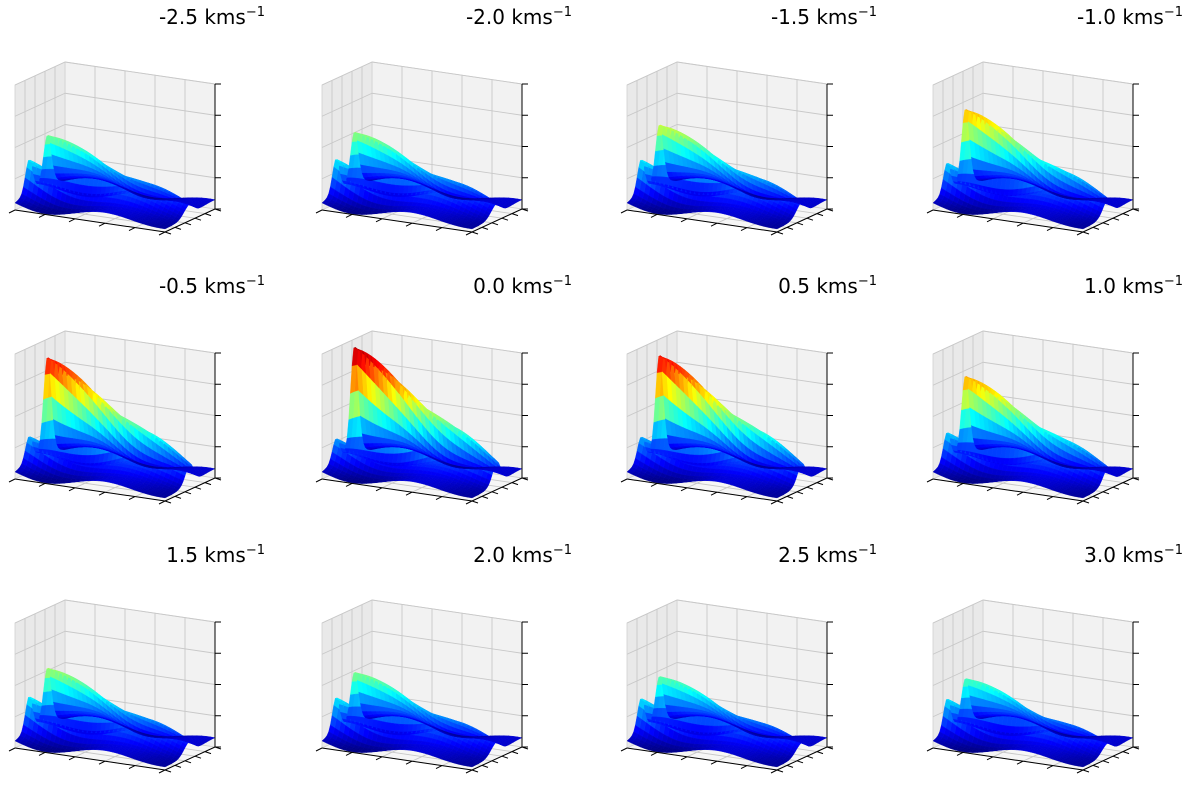 The image size is (1200, 810). I want to click on surface-panel: -1.0 kms−1, so click(1054, 120).